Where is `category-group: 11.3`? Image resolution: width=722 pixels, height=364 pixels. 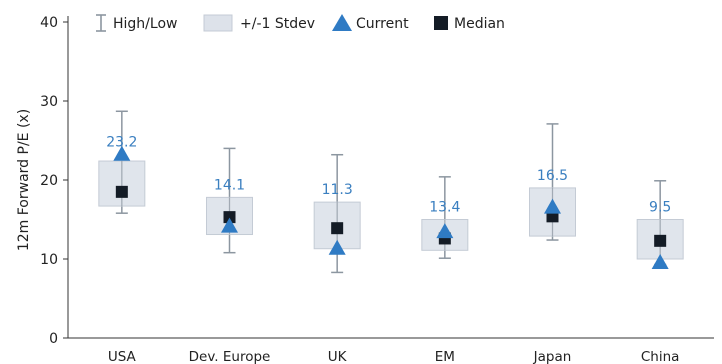
category-group: 11.3 is located at coordinates (337, 213).